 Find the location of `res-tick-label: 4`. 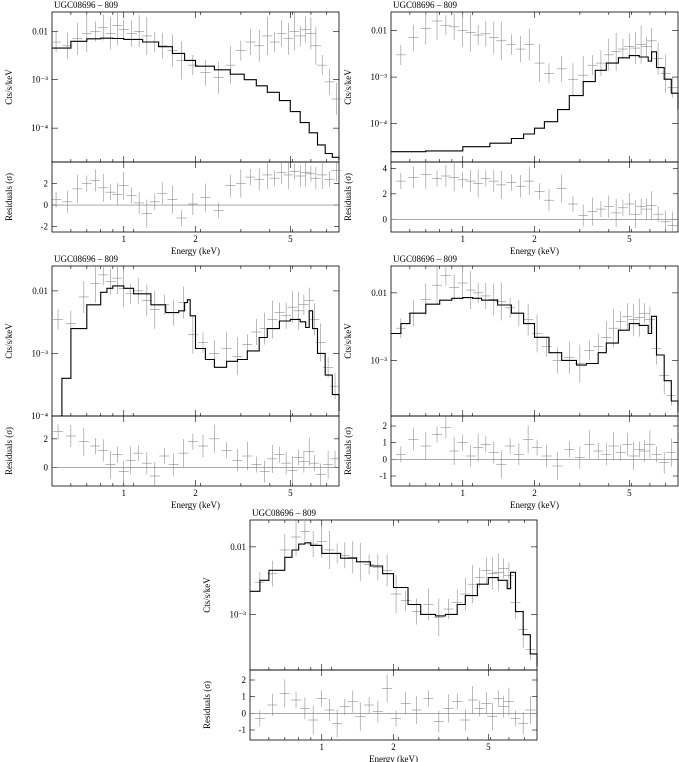

res-tick-label: 4 is located at coordinates (385, 168).